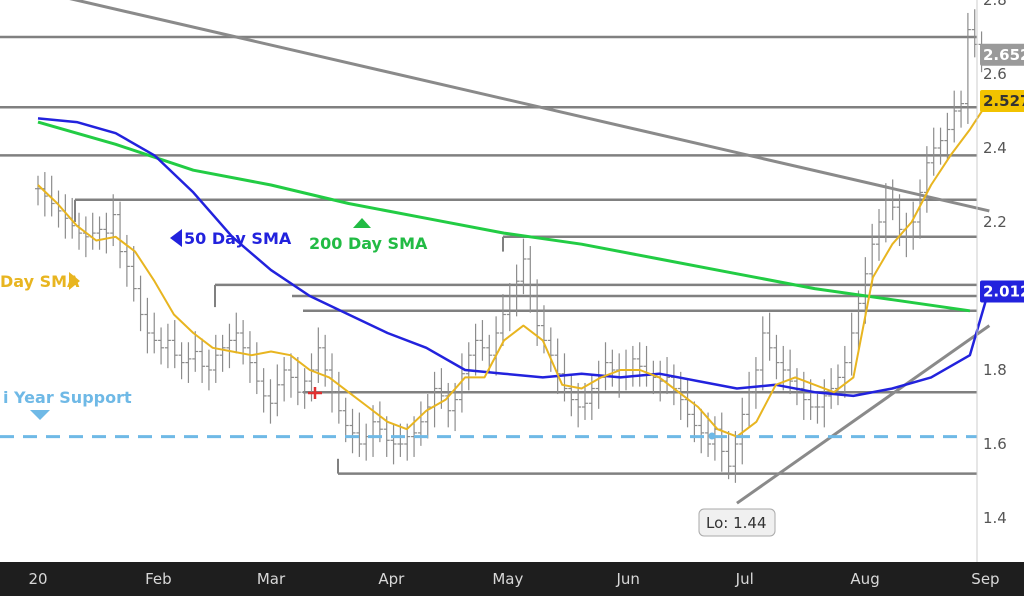 The image size is (1024, 596). I want to click on sma200-label: 200 Day SMA, so click(368, 243).